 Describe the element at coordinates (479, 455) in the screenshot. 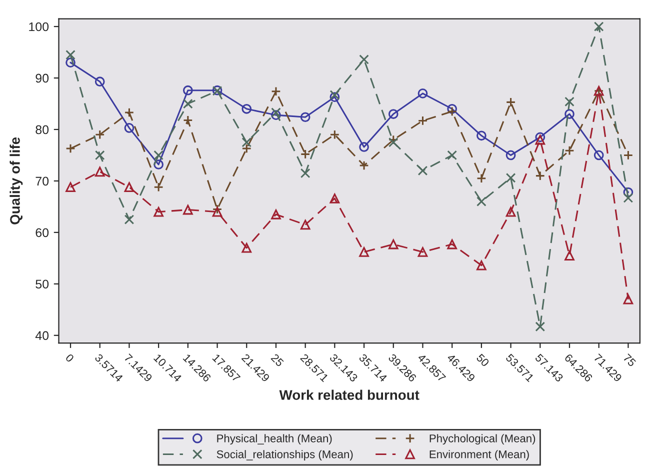

I see `legend-label: Environment (Mean)` at that location.